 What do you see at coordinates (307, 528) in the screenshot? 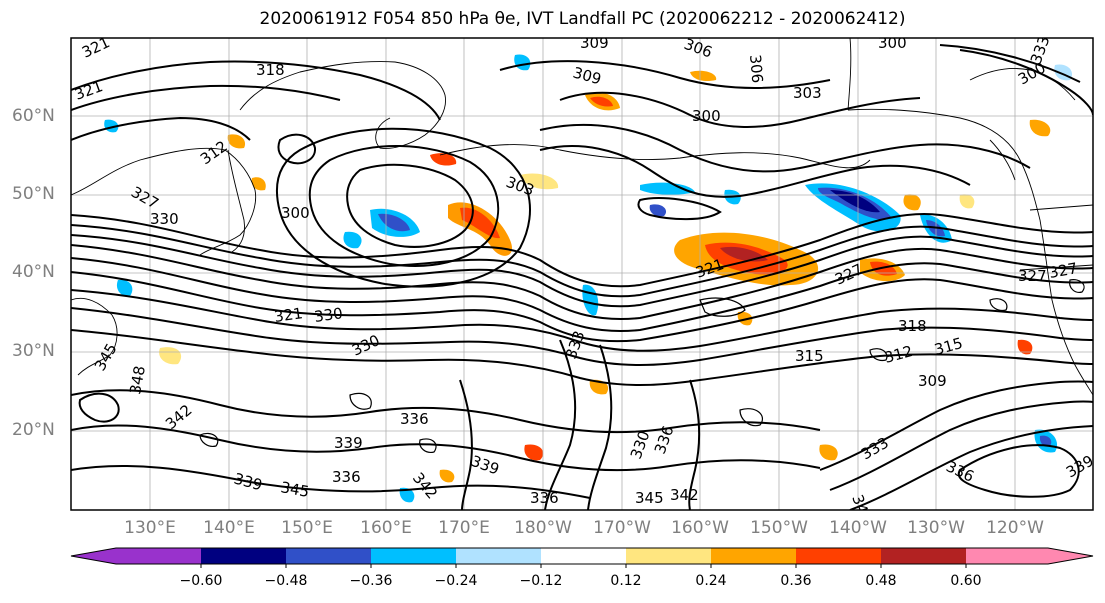
I see `lon-label: 150°E` at bounding box center [307, 528].